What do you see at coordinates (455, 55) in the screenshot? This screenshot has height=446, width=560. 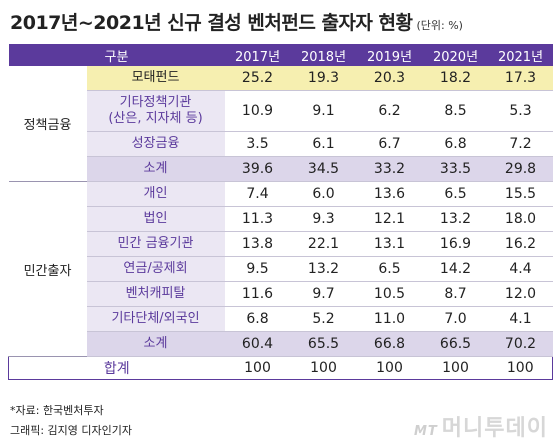 I see `header-cell: 2020년` at bounding box center [455, 55].